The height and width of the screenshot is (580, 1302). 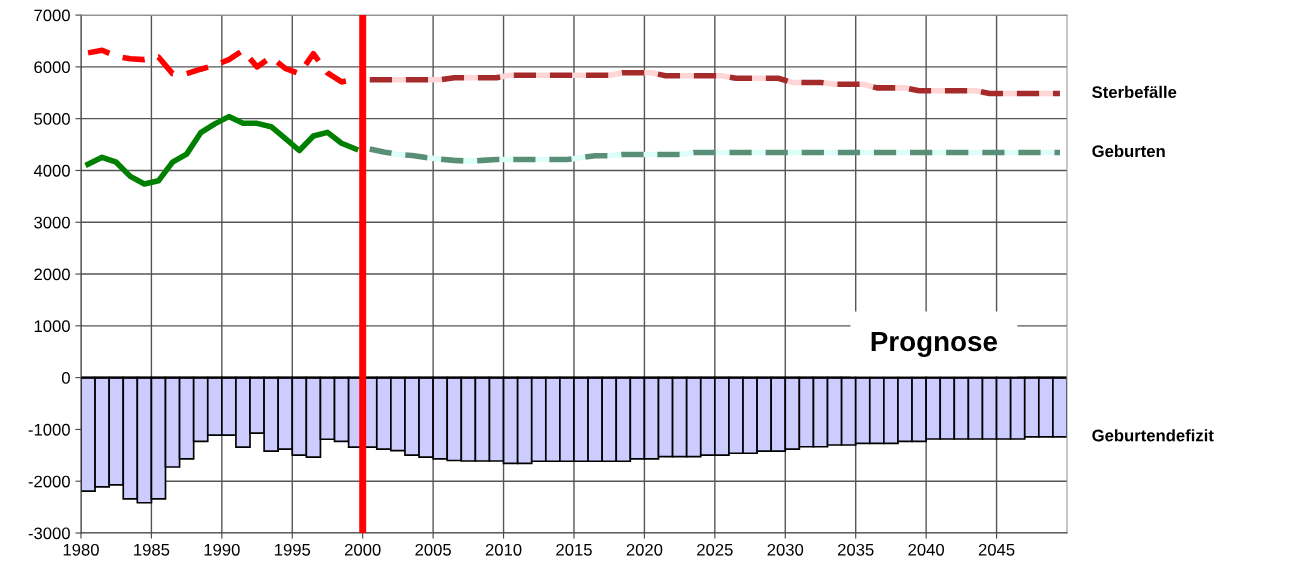 What do you see at coordinates (51, 170) in the screenshot?
I see `y-tick-label: 4000` at bounding box center [51, 170].